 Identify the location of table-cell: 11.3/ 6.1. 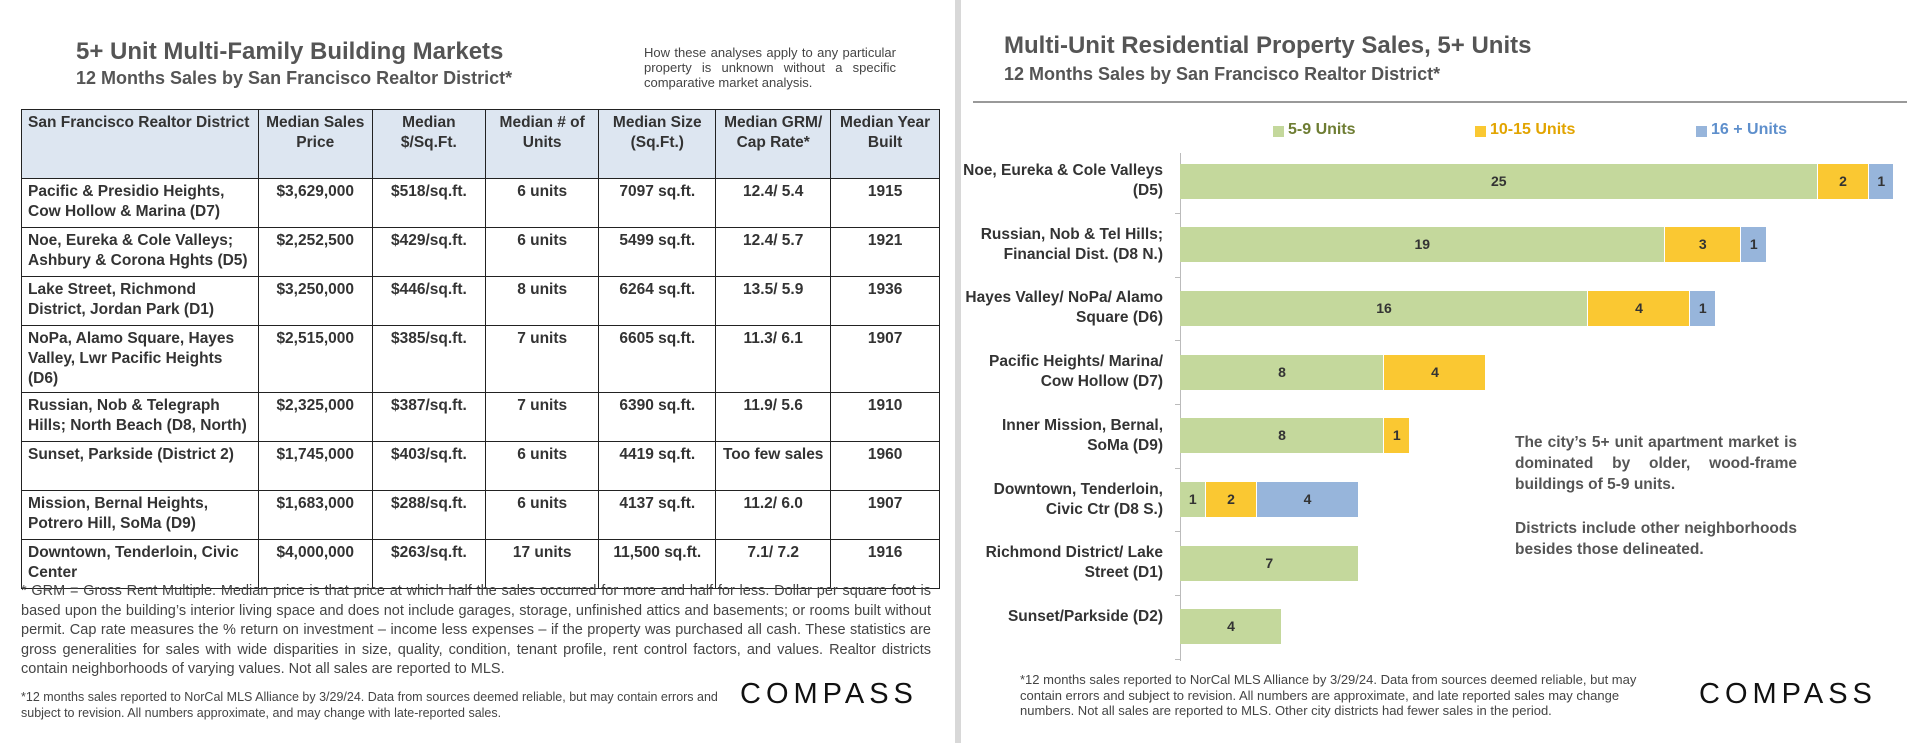
(773, 359).